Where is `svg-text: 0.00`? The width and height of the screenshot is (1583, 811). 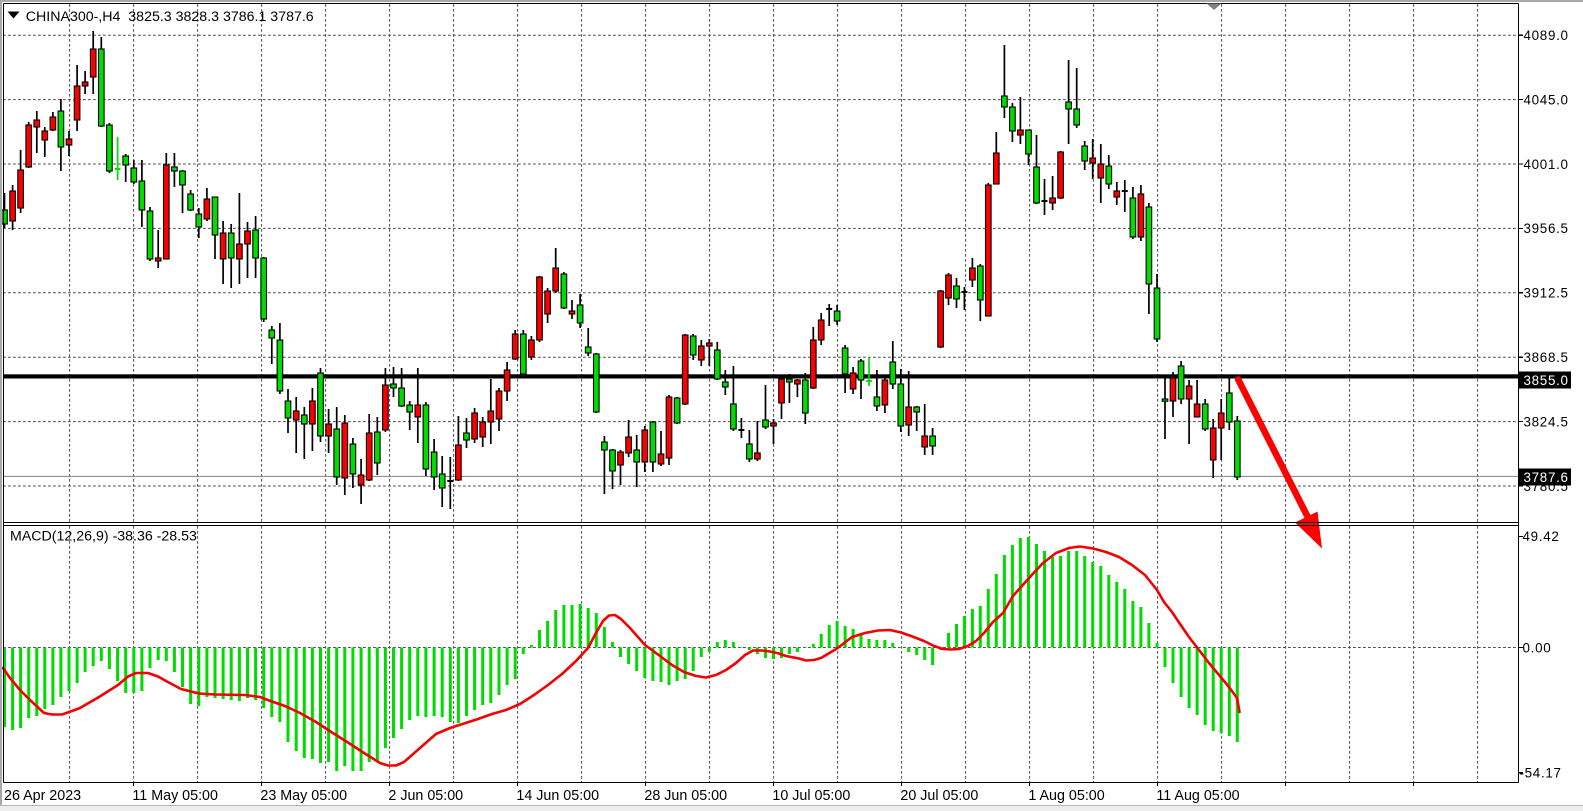 svg-text: 0.00 is located at coordinates (1537, 648).